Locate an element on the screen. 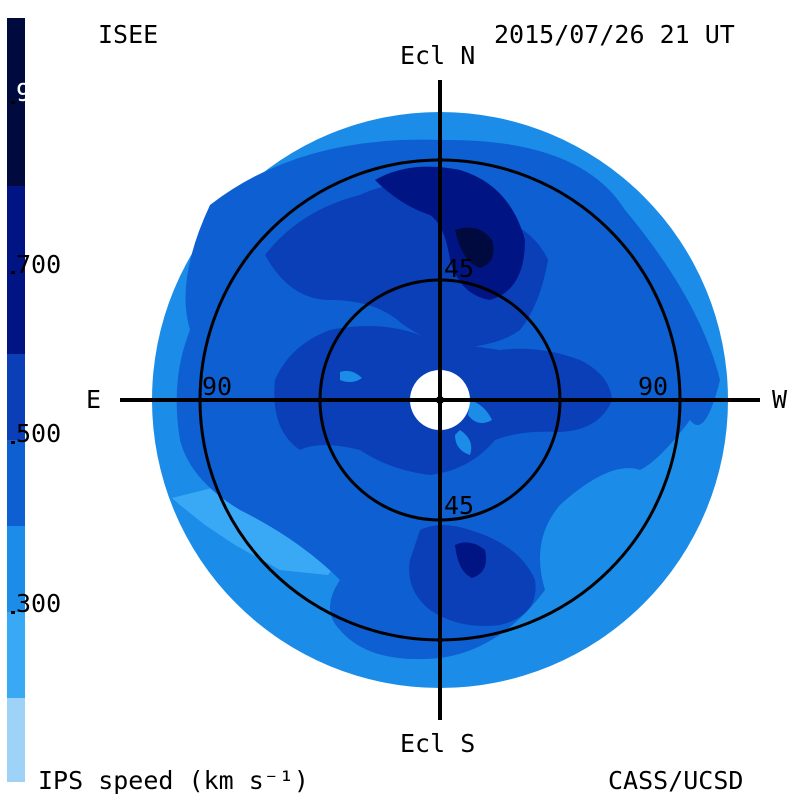 This screenshot has width=800, height=800. label-w: W is located at coordinates (780, 399).